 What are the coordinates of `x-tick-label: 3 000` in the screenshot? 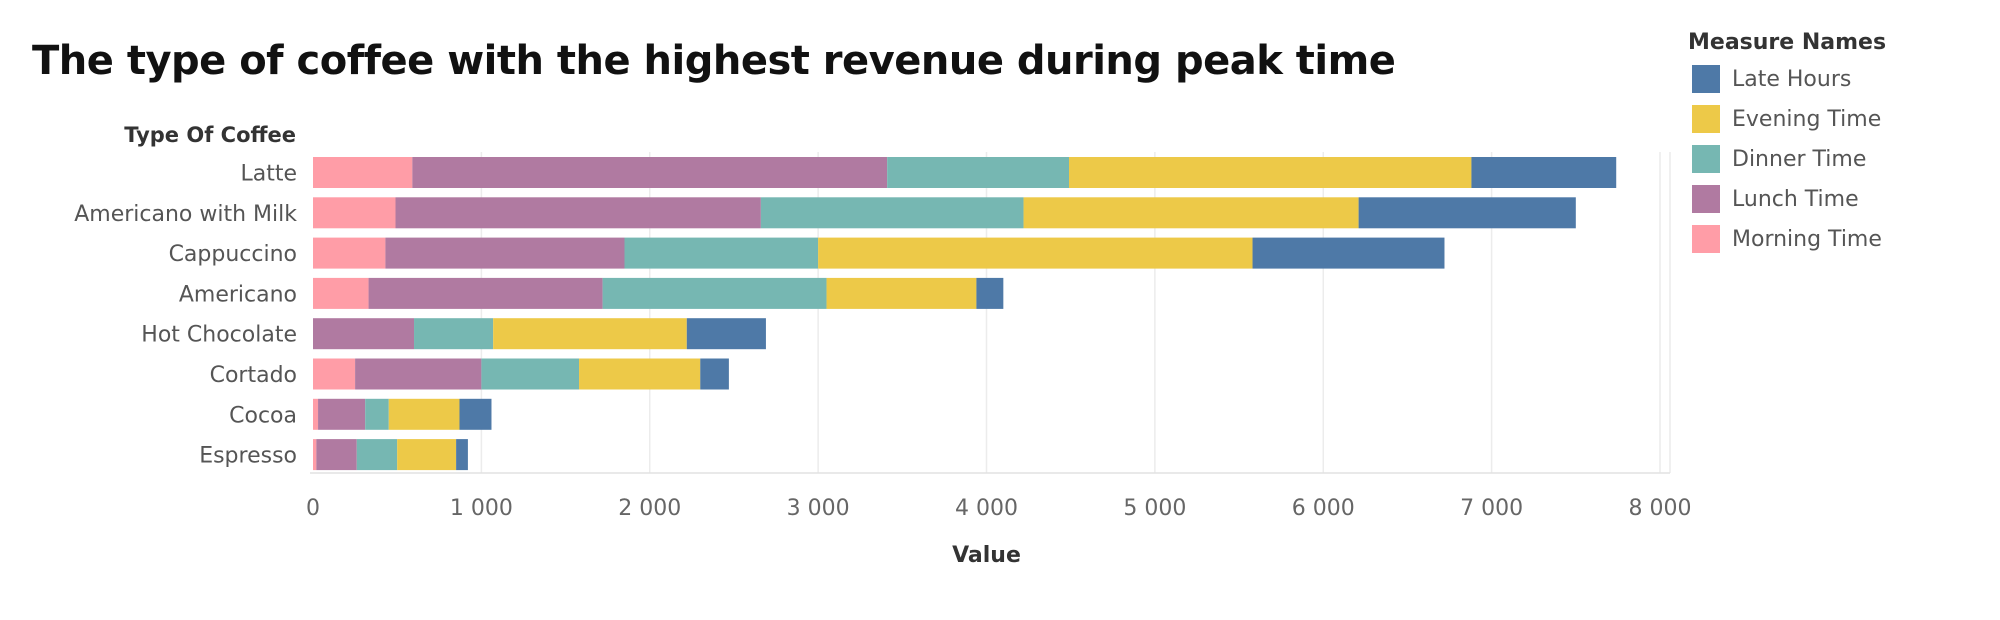 It's located at (818, 508).